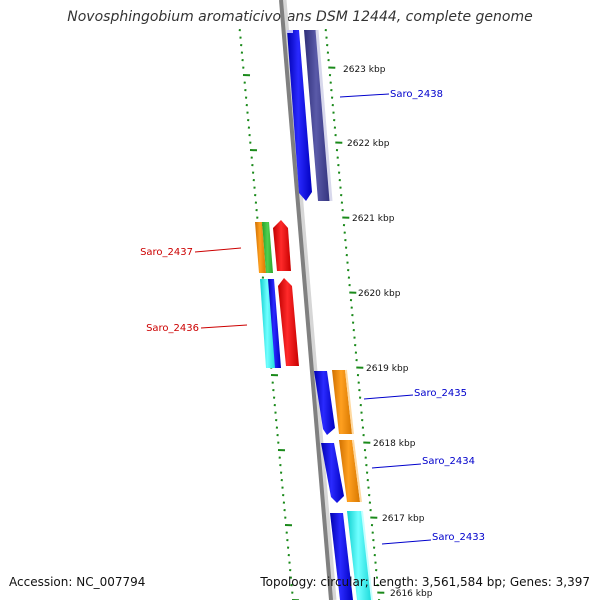  What do you see at coordinates (411, 594) in the screenshot?
I see `tick-label-2616: 2616 kbp` at bounding box center [411, 594].